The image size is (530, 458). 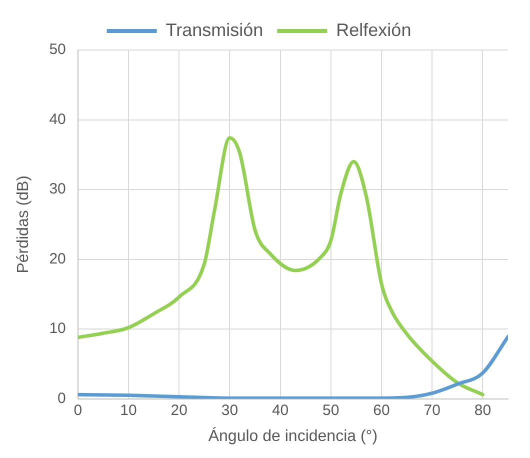 I want to click on x-tick-label: 30, so click(x=229, y=410).